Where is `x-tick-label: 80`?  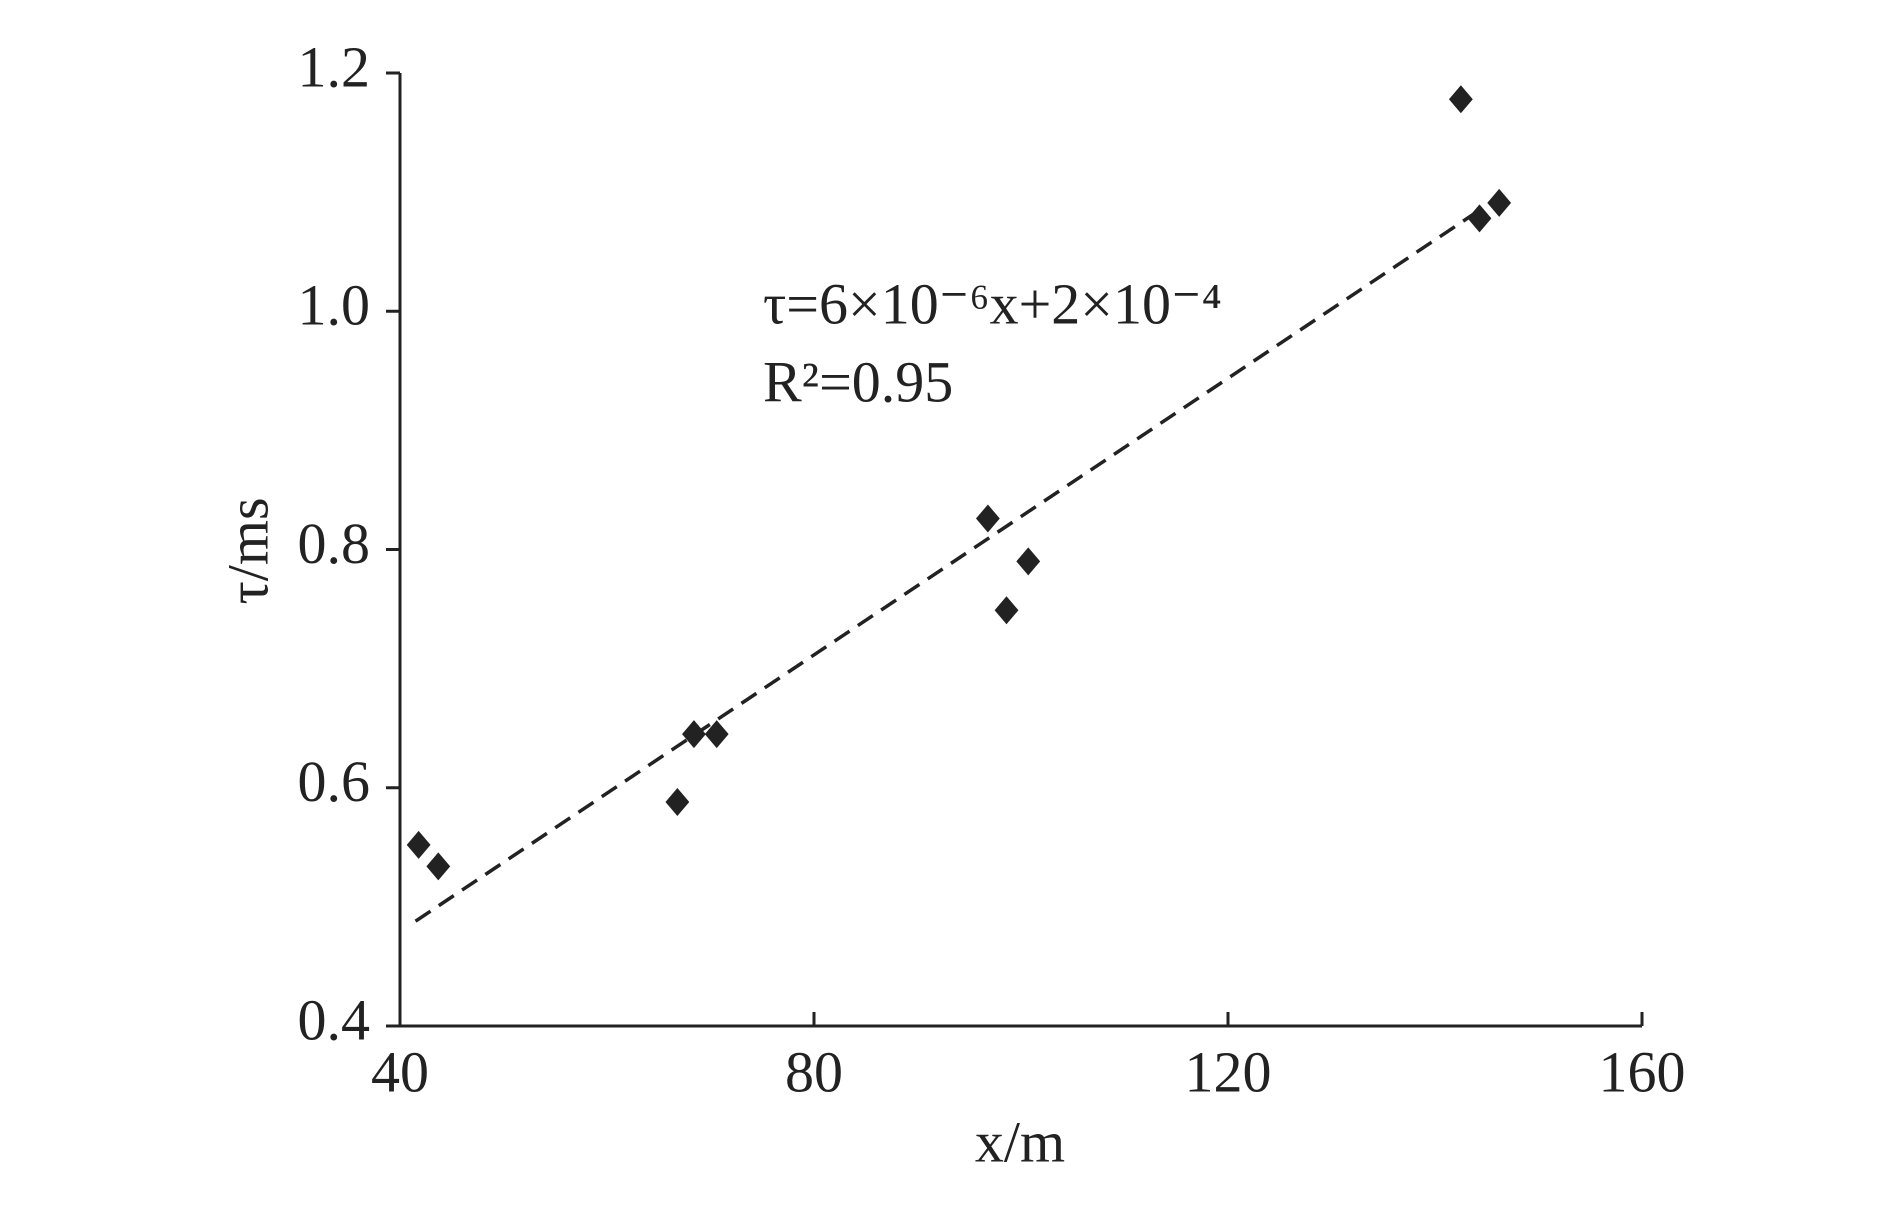 x-tick-label: 80 is located at coordinates (814, 1071).